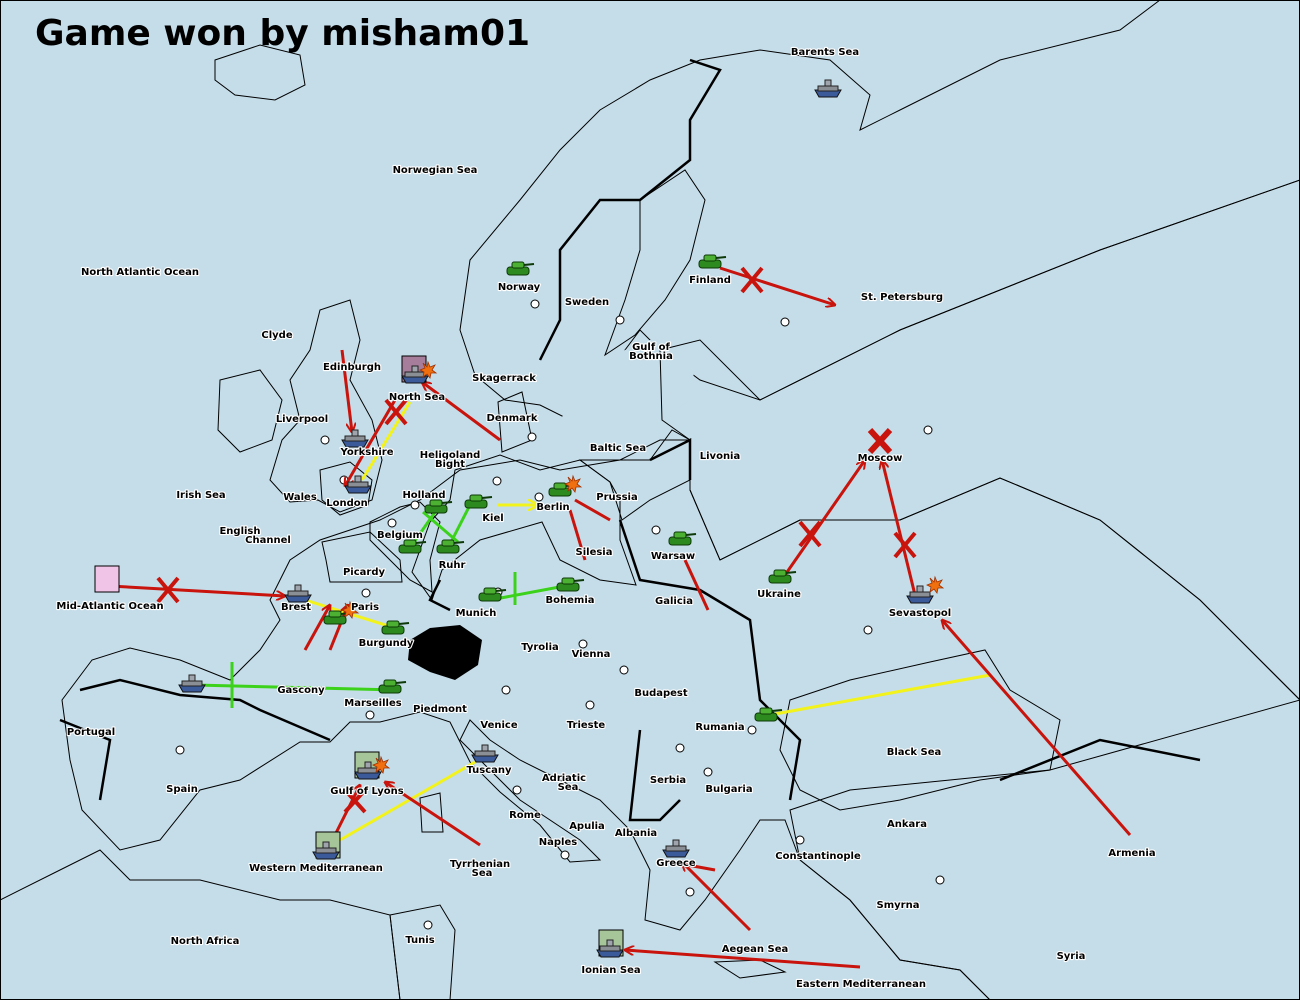 The width and height of the screenshot is (1300, 1000). What do you see at coordinates (450, 464) in the screenshot?
I see `label: Bight` at bounding box center [450, 464].